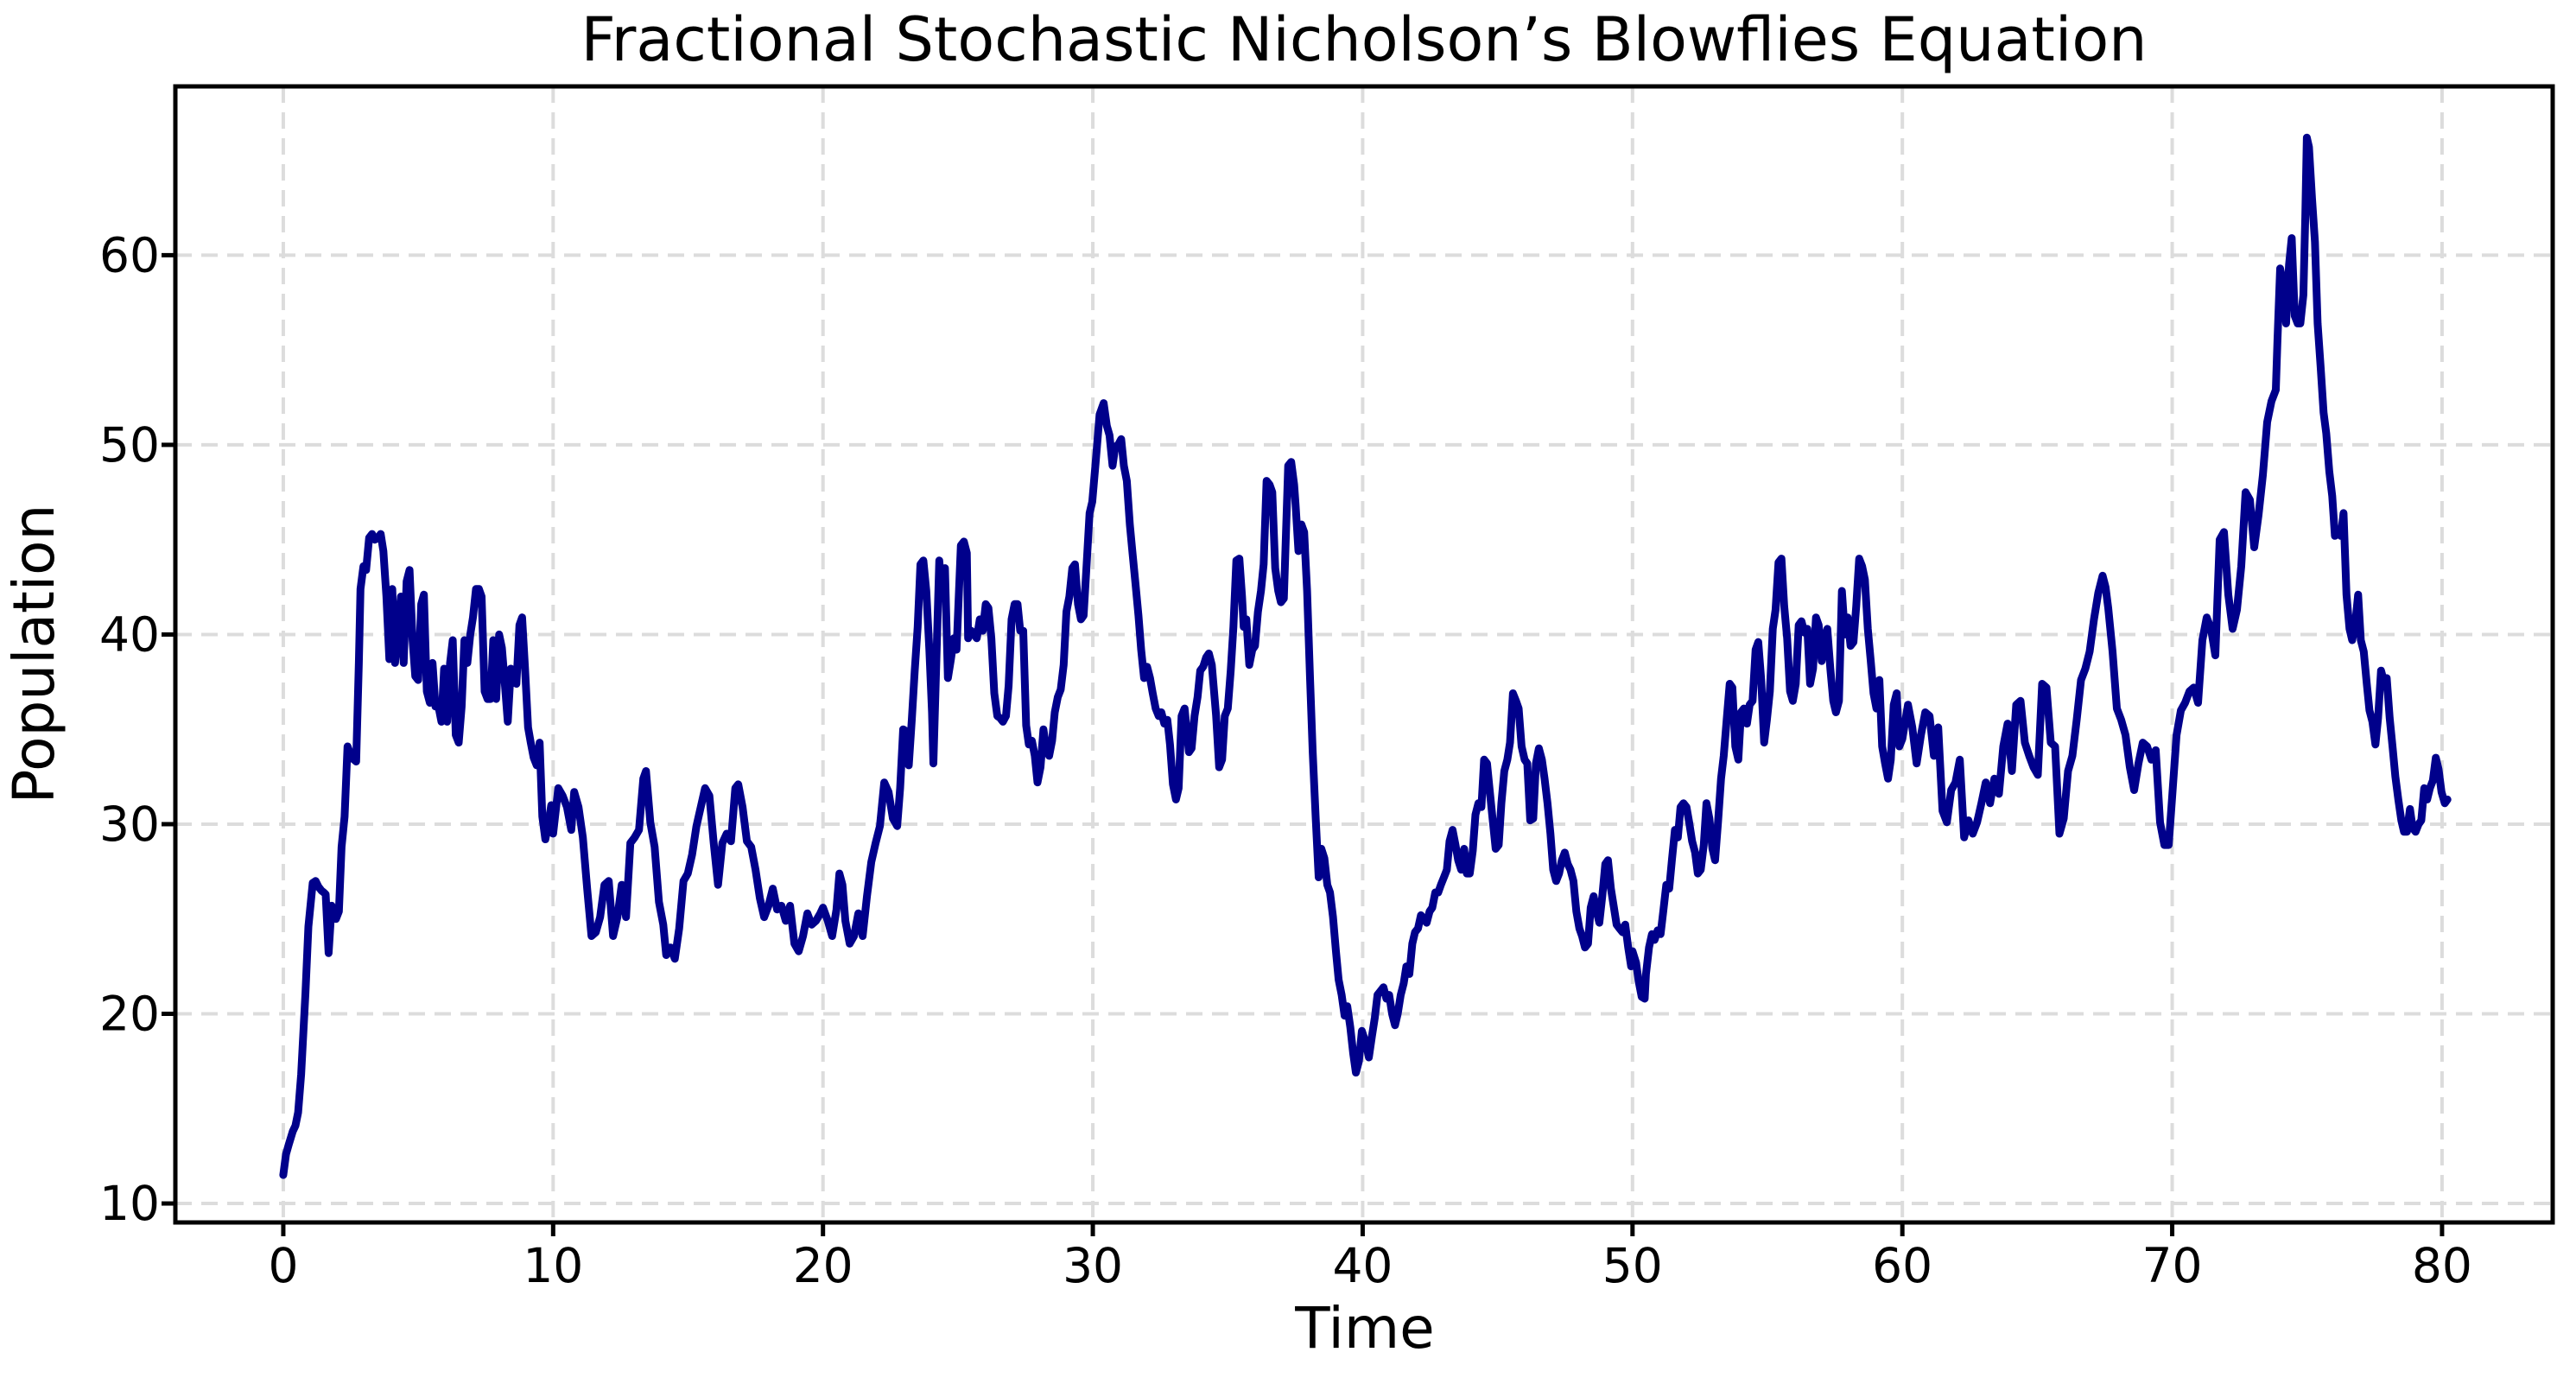  I want to click on x-tick-label: 70, so click(2172, 1266).